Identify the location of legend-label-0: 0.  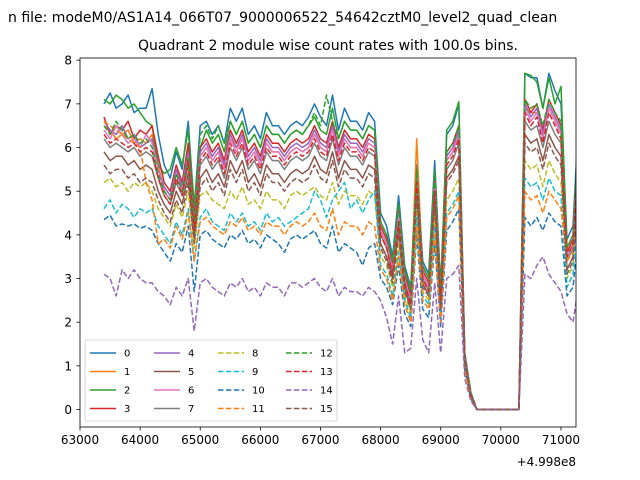
(127, 354).